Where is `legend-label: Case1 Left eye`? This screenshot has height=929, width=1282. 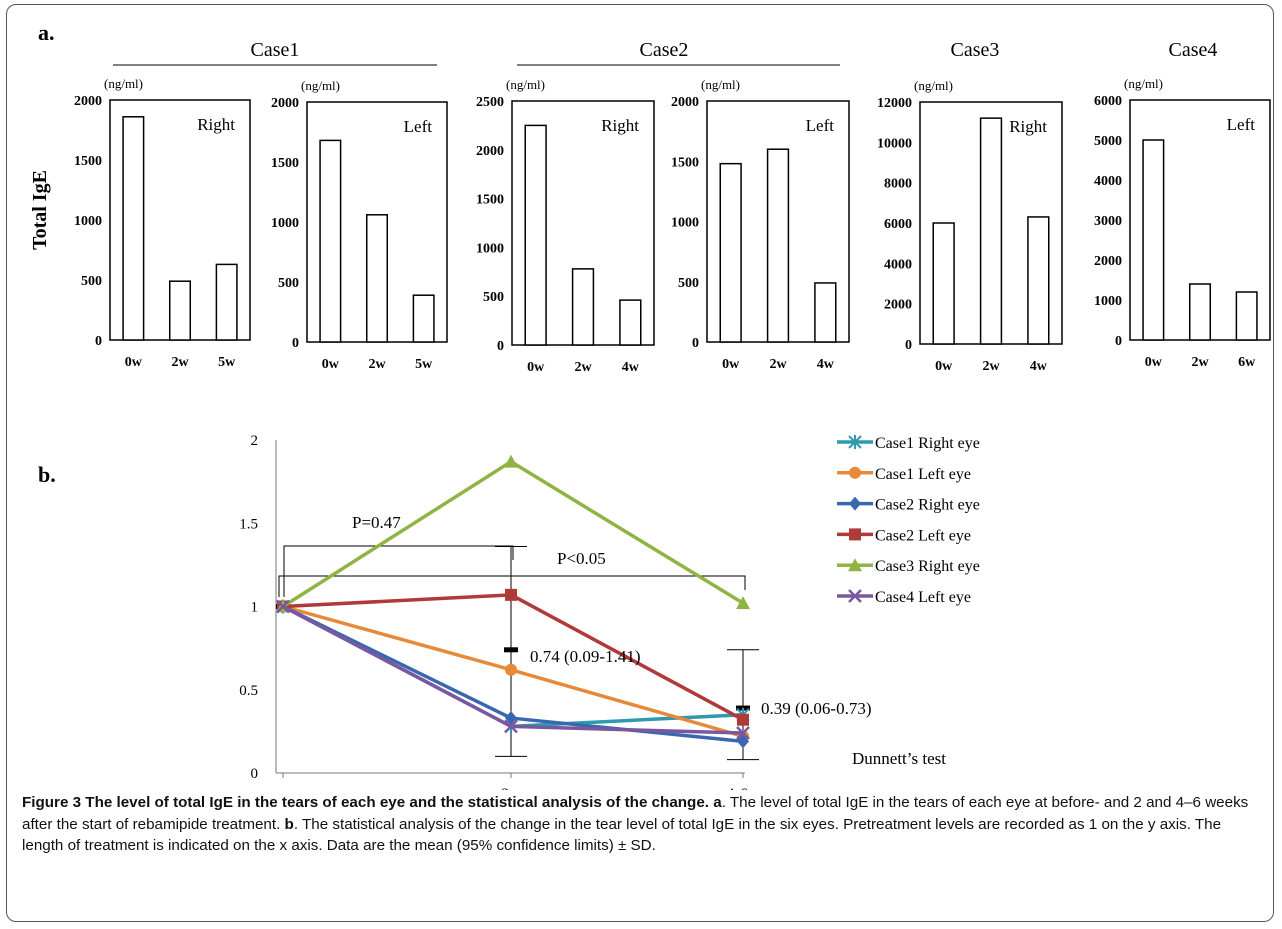
legend-label: Case1 Left eye is located at coordinates (923, 474).